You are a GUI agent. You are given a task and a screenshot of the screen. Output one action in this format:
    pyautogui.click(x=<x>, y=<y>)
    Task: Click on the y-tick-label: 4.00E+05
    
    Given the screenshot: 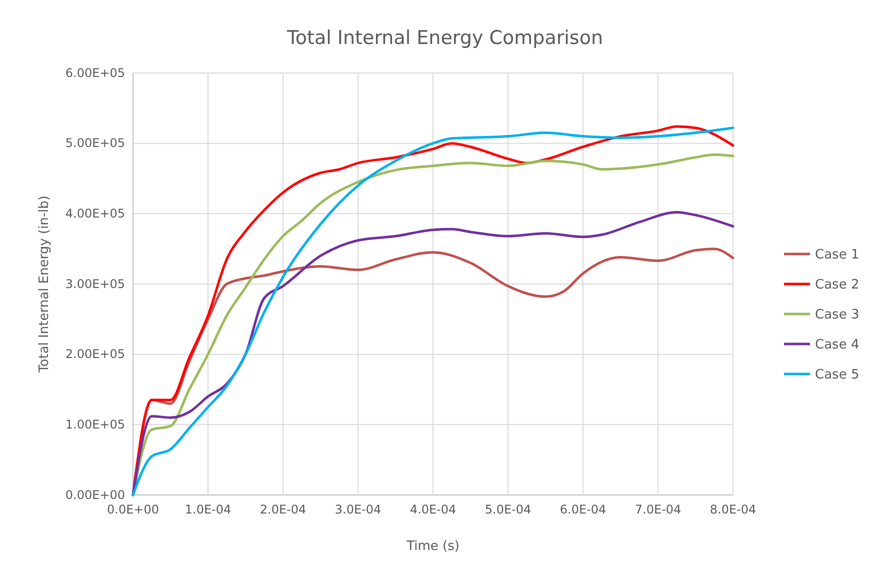 What is the action you would take?
    pyautogui.click(x=95, y=213)
    